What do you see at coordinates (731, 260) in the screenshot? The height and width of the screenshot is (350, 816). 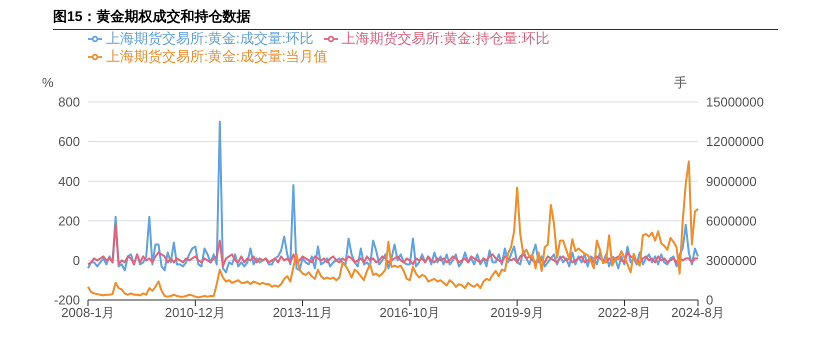 I see `y2-tick-label: 3000000` at bounding box center [731, 260].